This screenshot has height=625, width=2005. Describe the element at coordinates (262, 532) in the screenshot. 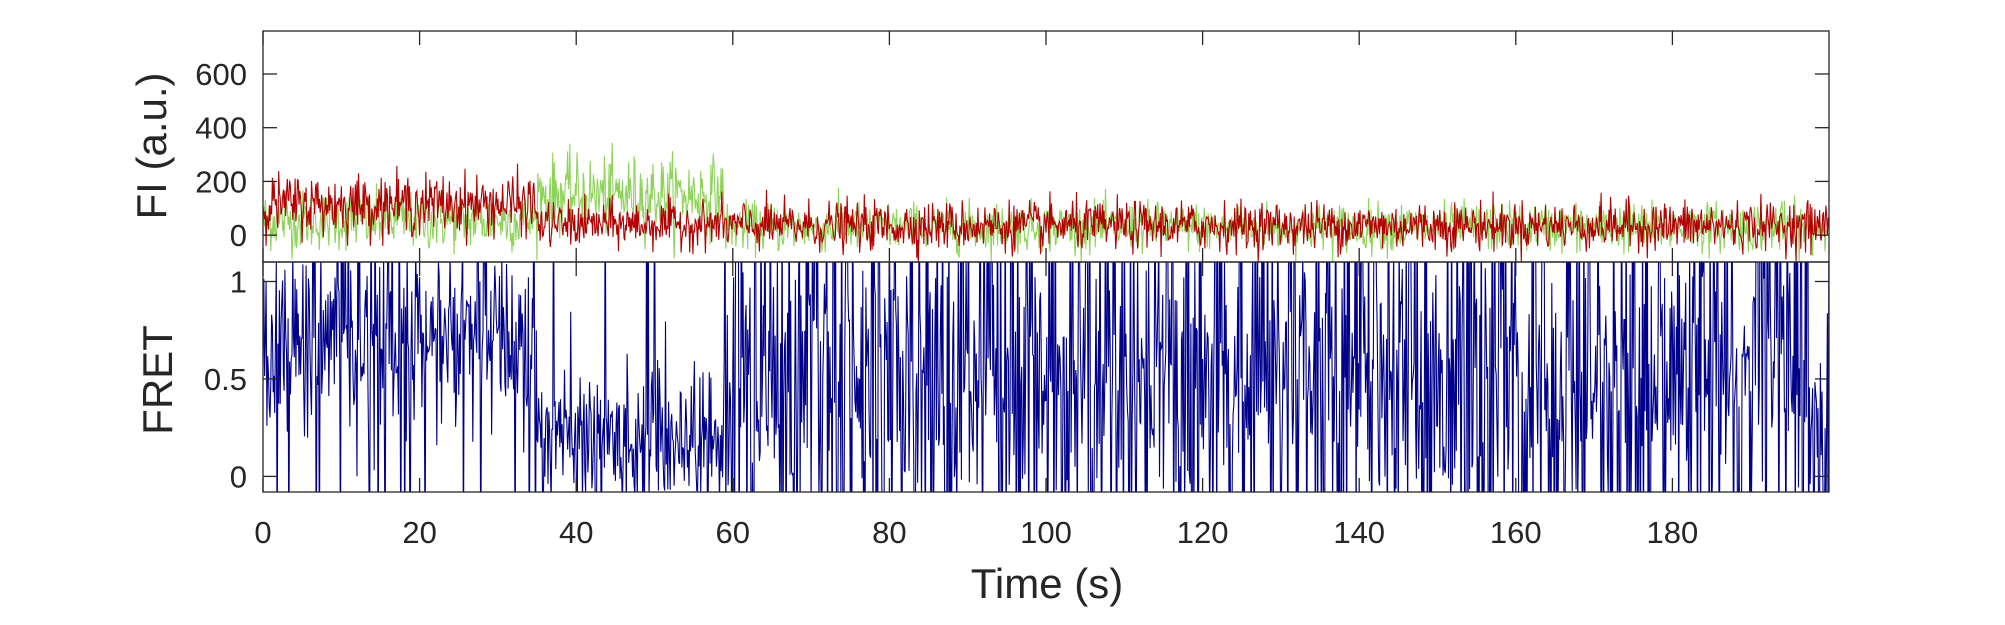

I see `time-x-tick-label: 0` at that location.